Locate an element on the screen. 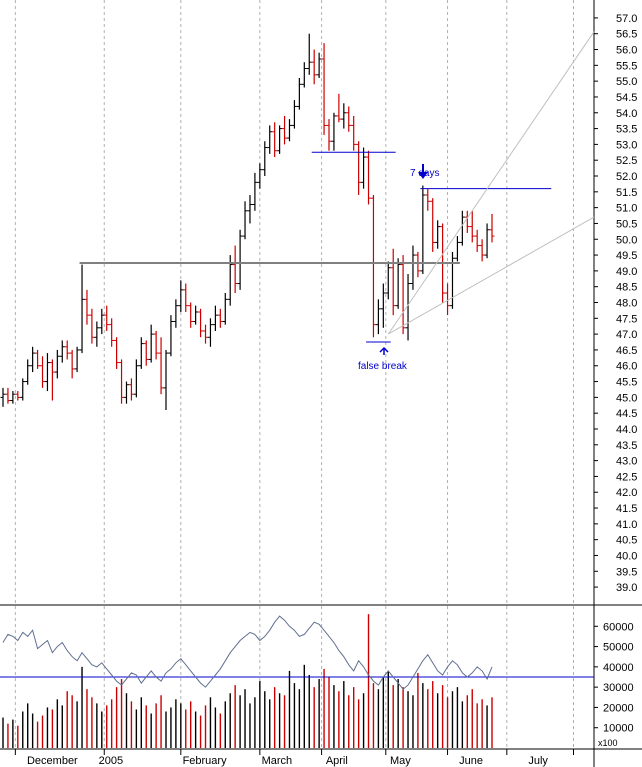 Image resolution: width=642 pixels, height=767 pixels. down-arrow-icon is located at coordinates (423, 171).